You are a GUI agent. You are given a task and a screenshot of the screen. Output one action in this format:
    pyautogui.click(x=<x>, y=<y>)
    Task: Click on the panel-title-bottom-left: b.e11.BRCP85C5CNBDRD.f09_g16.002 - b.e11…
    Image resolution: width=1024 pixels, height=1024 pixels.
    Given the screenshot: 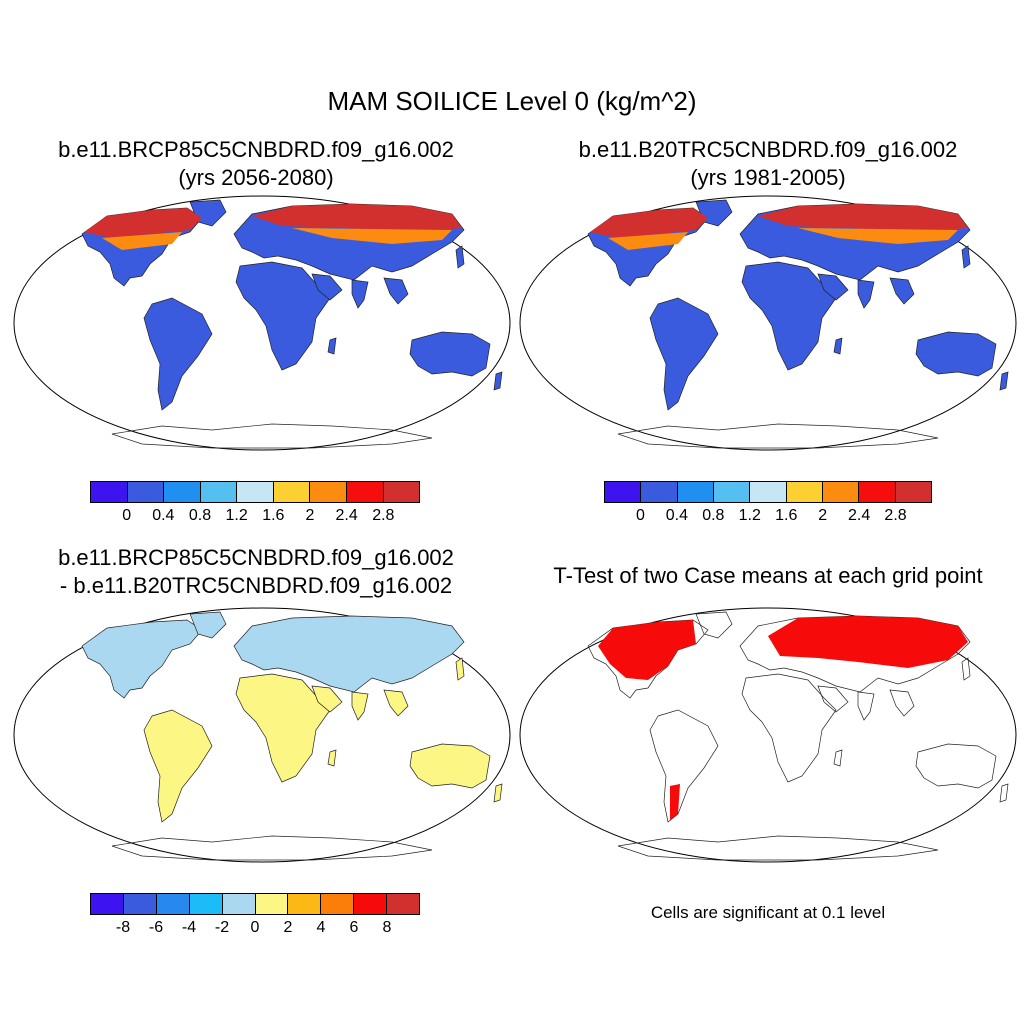 What is the action you would take?
    pyautogui.click(x=256, y=572)
    